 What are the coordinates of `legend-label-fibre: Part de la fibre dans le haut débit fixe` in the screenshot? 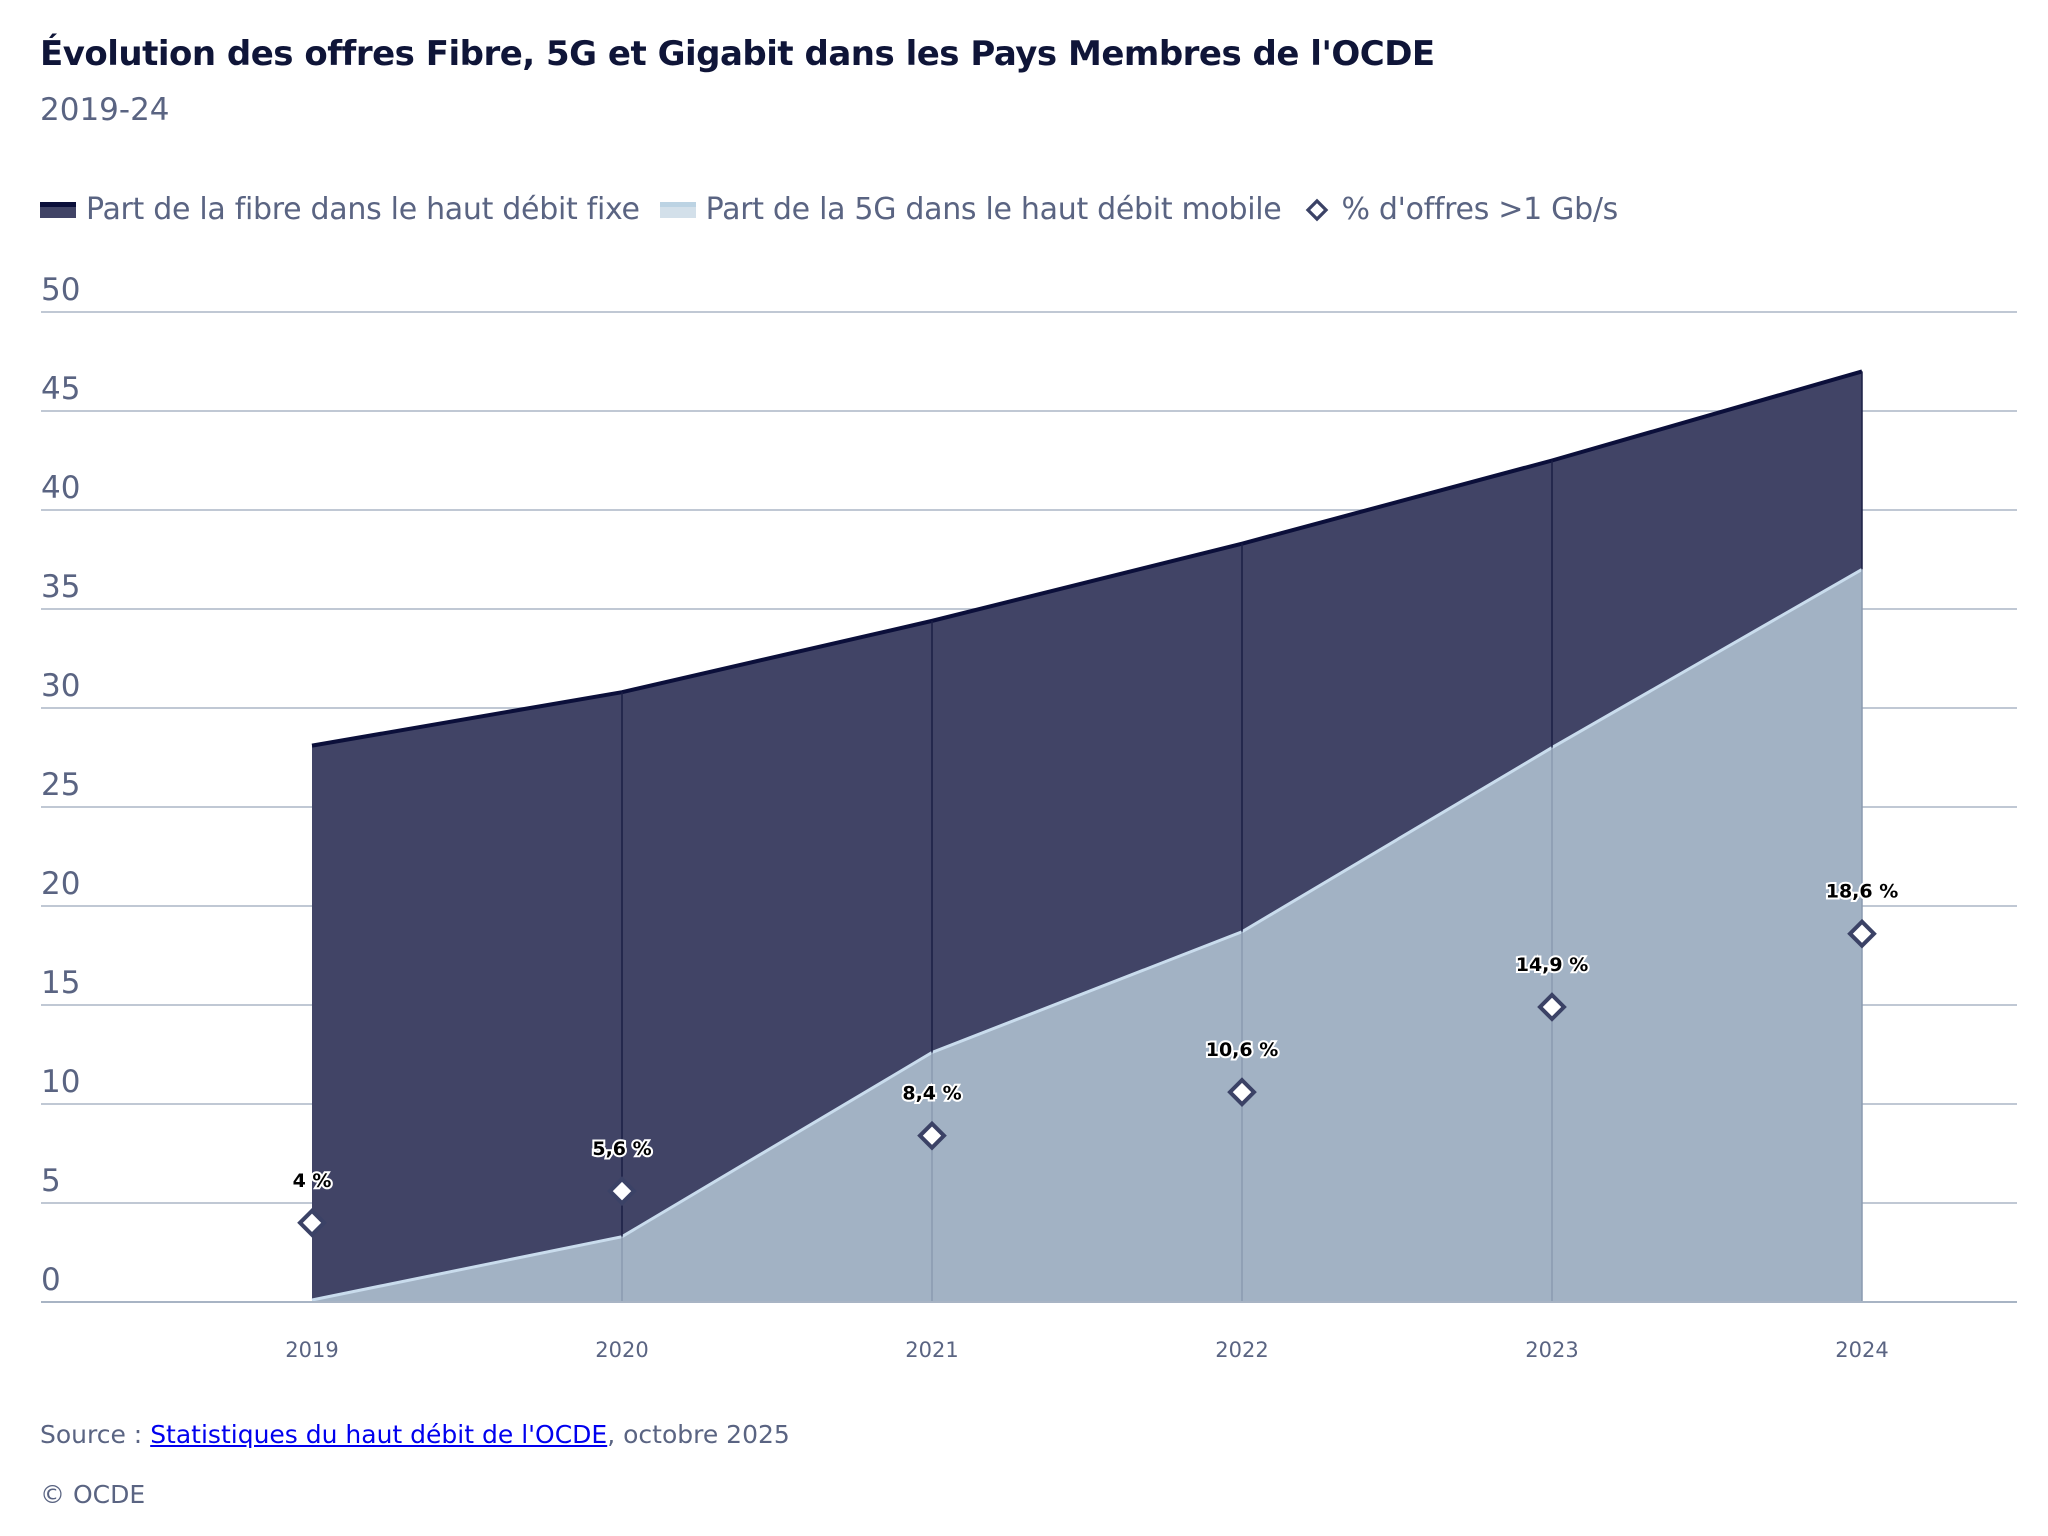 It's located at (363, 209).